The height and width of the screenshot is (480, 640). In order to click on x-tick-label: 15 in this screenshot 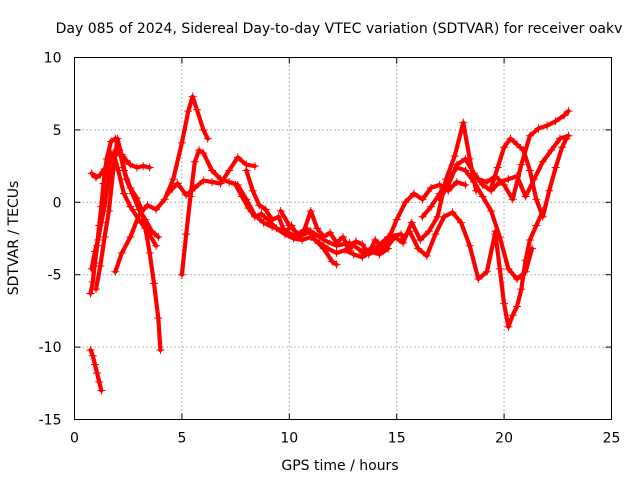, I will do `click(397, 439)`.